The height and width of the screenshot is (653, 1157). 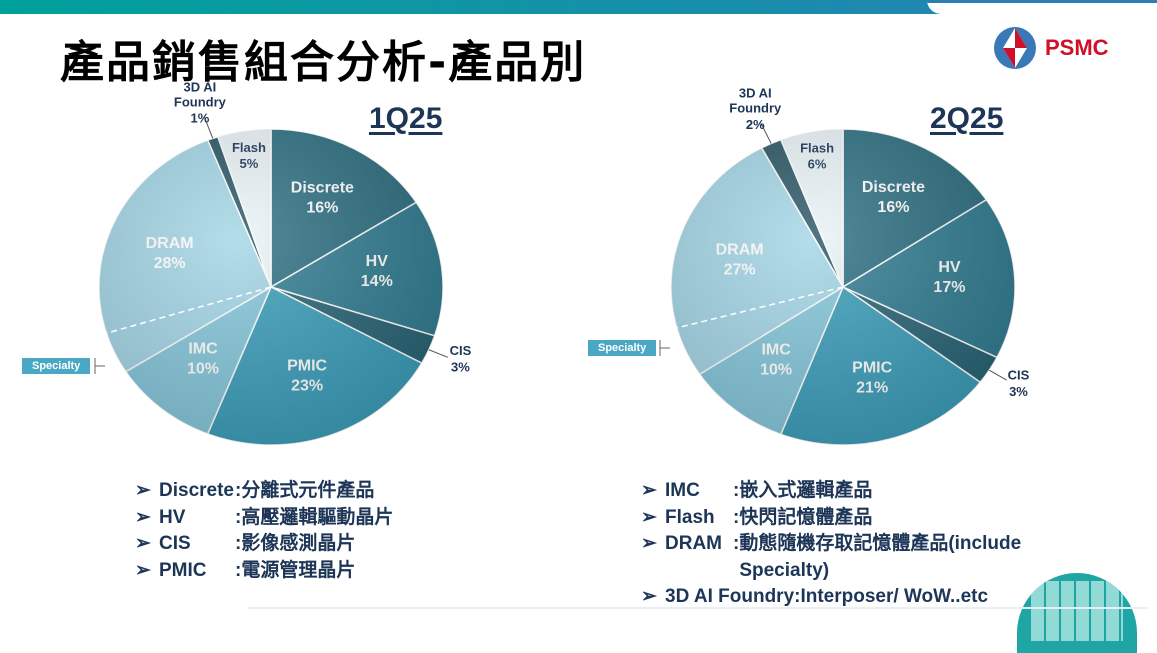 What do you see at coordinates (856, 491) in the screenshot?
I see `legend-item: ➢ IMC : 嵌入式邏輯產品` at bounding box center [856, 491].